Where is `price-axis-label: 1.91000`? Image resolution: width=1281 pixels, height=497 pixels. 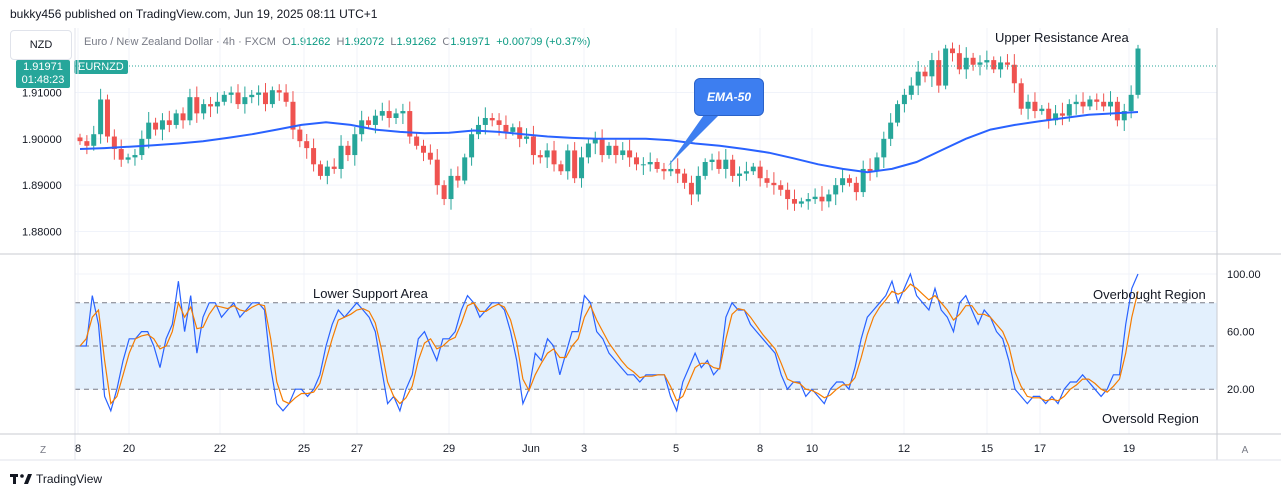 price-axis-label: 1.91000 is located at coordinates (42, 94).